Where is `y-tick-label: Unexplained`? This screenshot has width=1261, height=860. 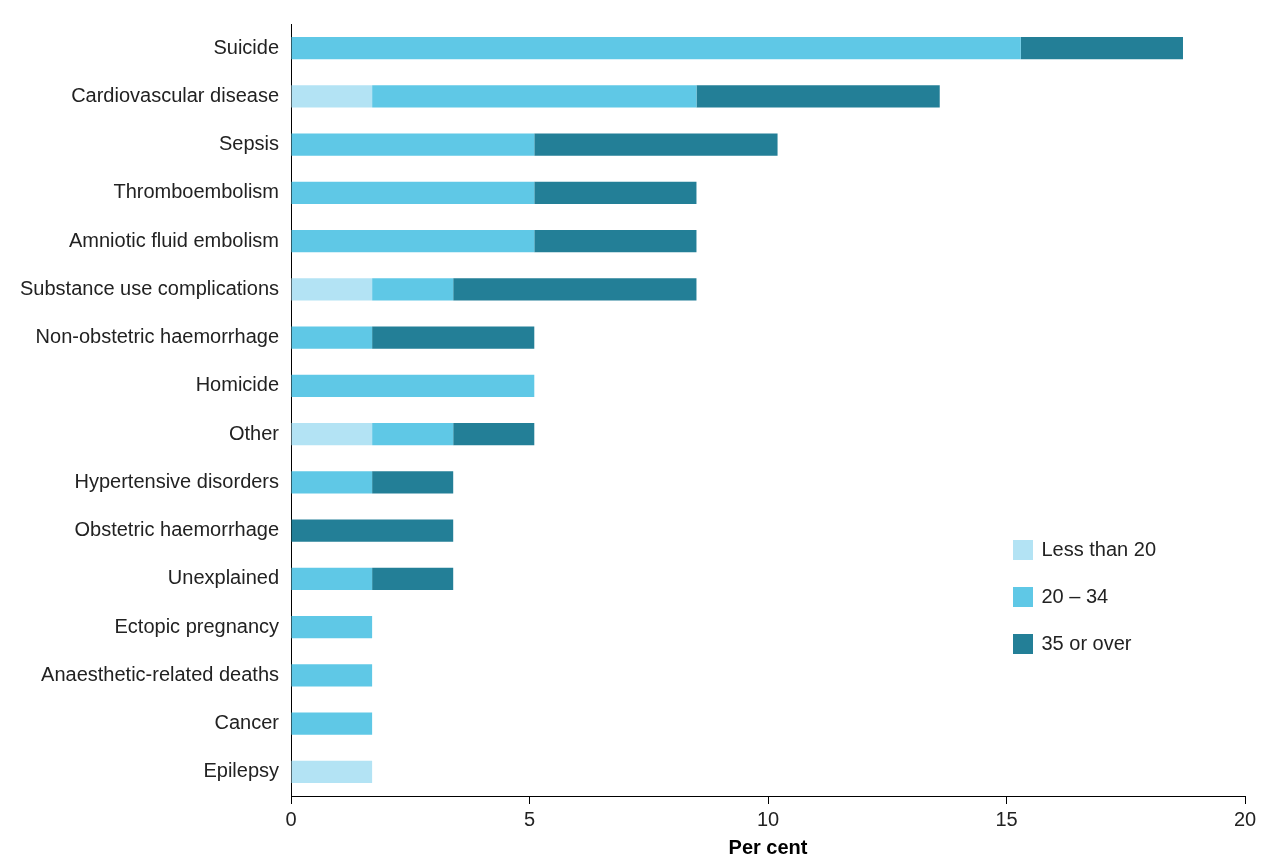
y-tick-label: Unexplained is located at coordinates (223, 577).